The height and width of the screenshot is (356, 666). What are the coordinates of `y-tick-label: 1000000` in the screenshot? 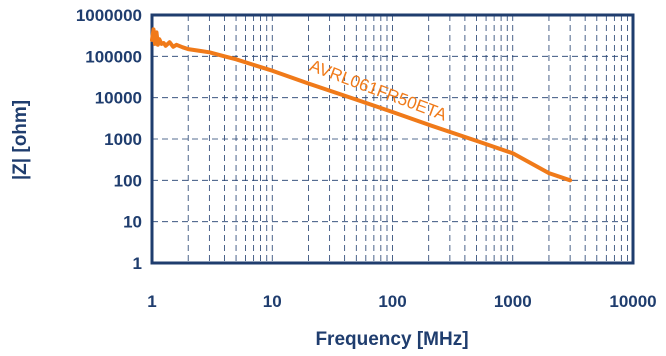 It's located at (109, 15).